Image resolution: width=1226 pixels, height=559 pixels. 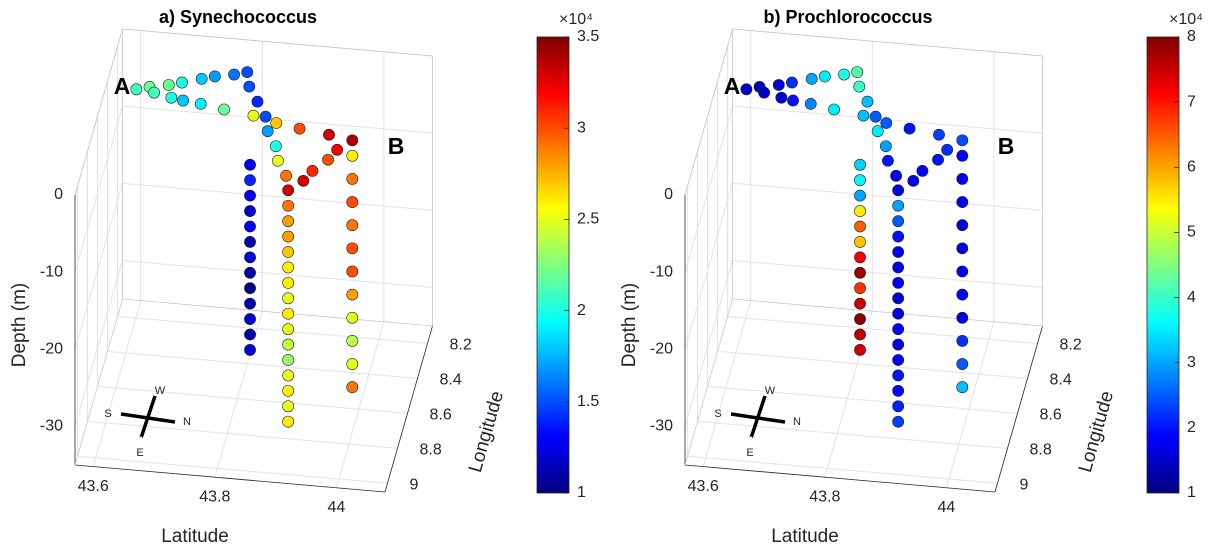 What do you see at coordinates (758, 417) in the screenshot?
I see `compass-arm` at bounding box center [758, 417].